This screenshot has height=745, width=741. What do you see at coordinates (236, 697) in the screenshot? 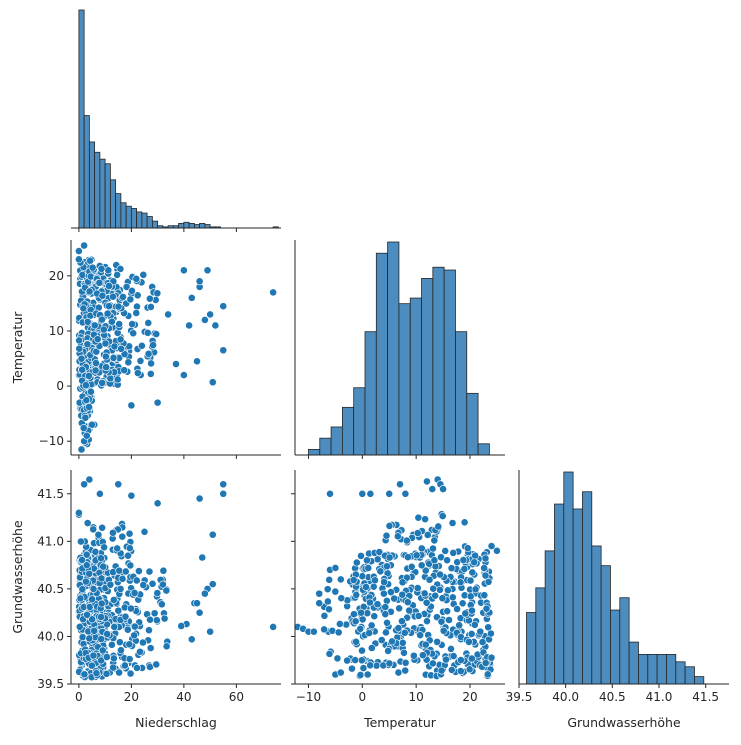
I see `x-tick-label: 60` at bounding box center [236, 697].